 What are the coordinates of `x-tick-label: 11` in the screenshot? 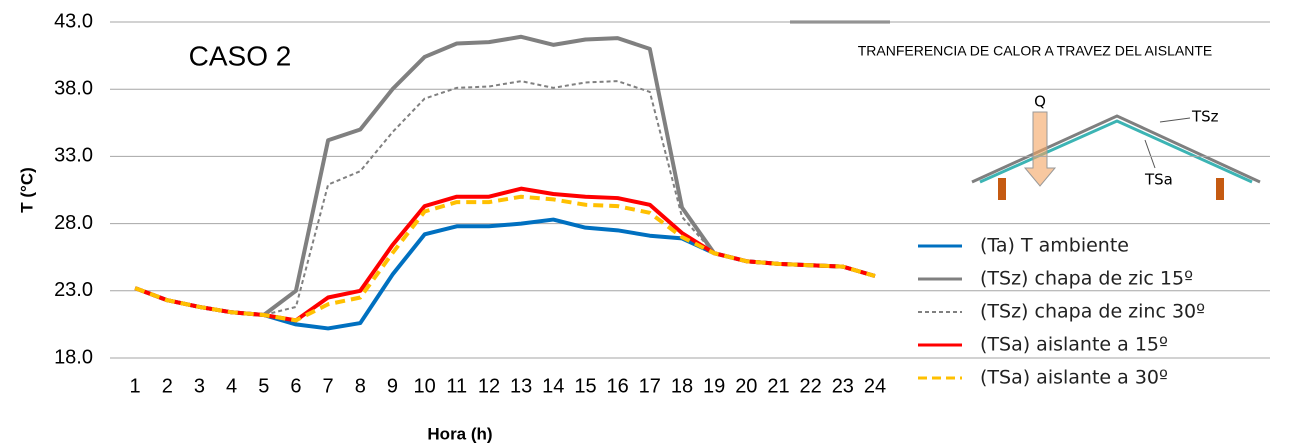 It's located at (456, 386).